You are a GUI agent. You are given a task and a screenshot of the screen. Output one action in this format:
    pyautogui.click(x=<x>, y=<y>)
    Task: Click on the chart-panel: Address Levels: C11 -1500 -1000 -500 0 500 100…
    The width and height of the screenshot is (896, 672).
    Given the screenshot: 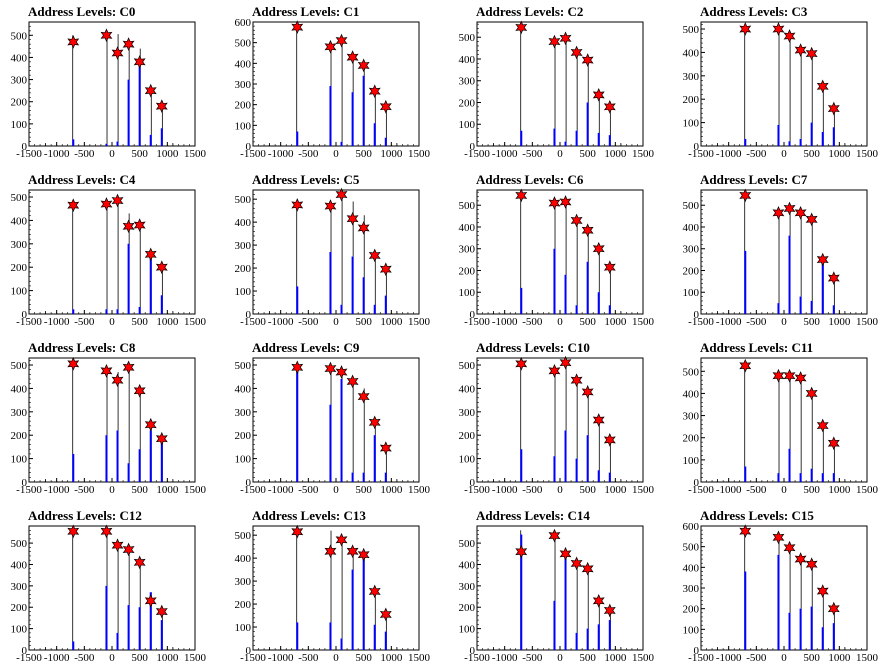 What is the action you would take?
    pyautogui.click(x=784, y=420)
    